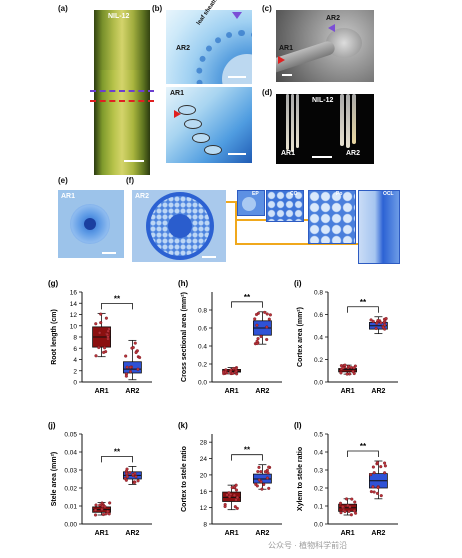  Describe the element at coordinates (308, 545) in the screenshot. I see `watermark: 公众号 · 植物科学前沿` at that location.